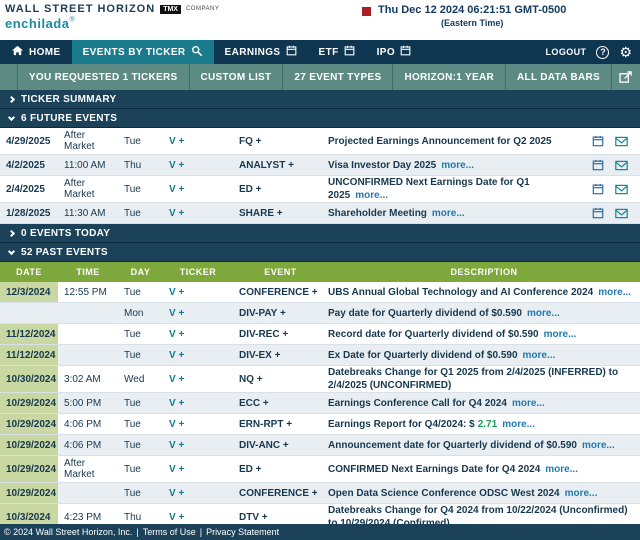 The width and height of the screenshot is (640, 540). Describe the element at coordinates (36, 52) in the screenshot. I see `nav-home: HOME` at that location.